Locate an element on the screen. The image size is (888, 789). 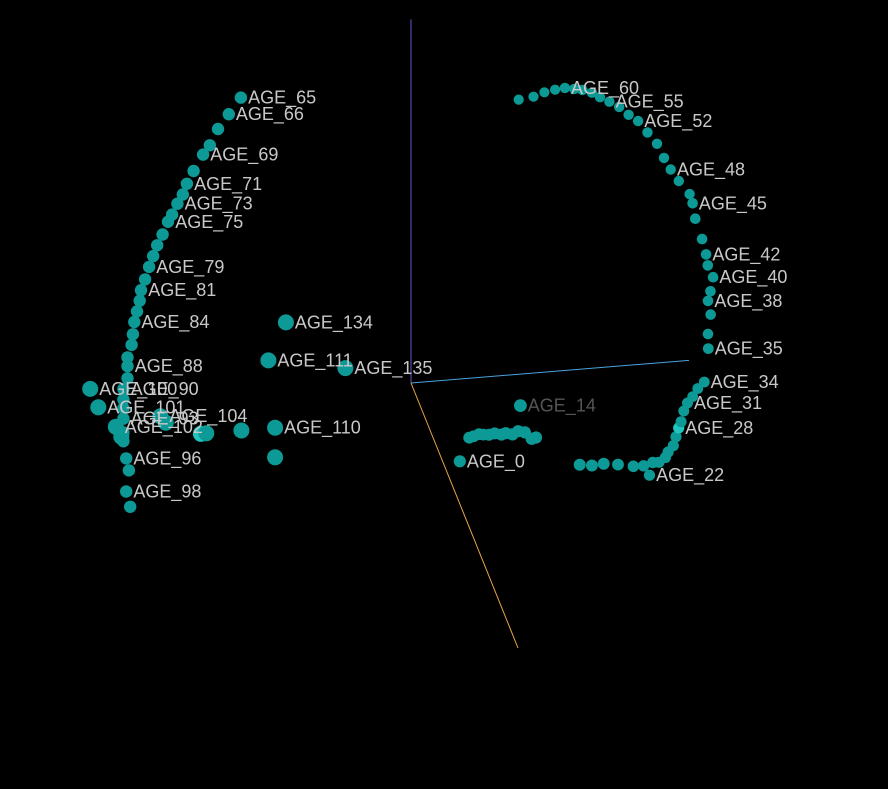
point-label-age-38: AGE_38 is located at coordinates (748, 301).